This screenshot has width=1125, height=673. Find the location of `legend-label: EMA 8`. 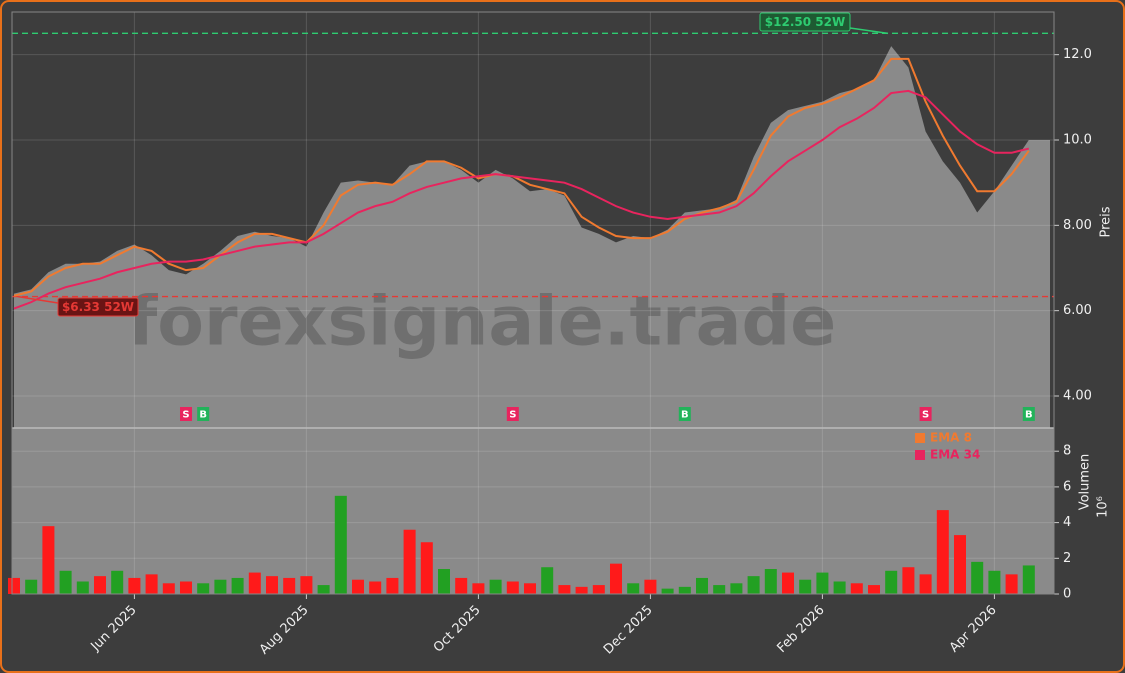

legend-label: EMA 8 is located at coordinates (951, 438).